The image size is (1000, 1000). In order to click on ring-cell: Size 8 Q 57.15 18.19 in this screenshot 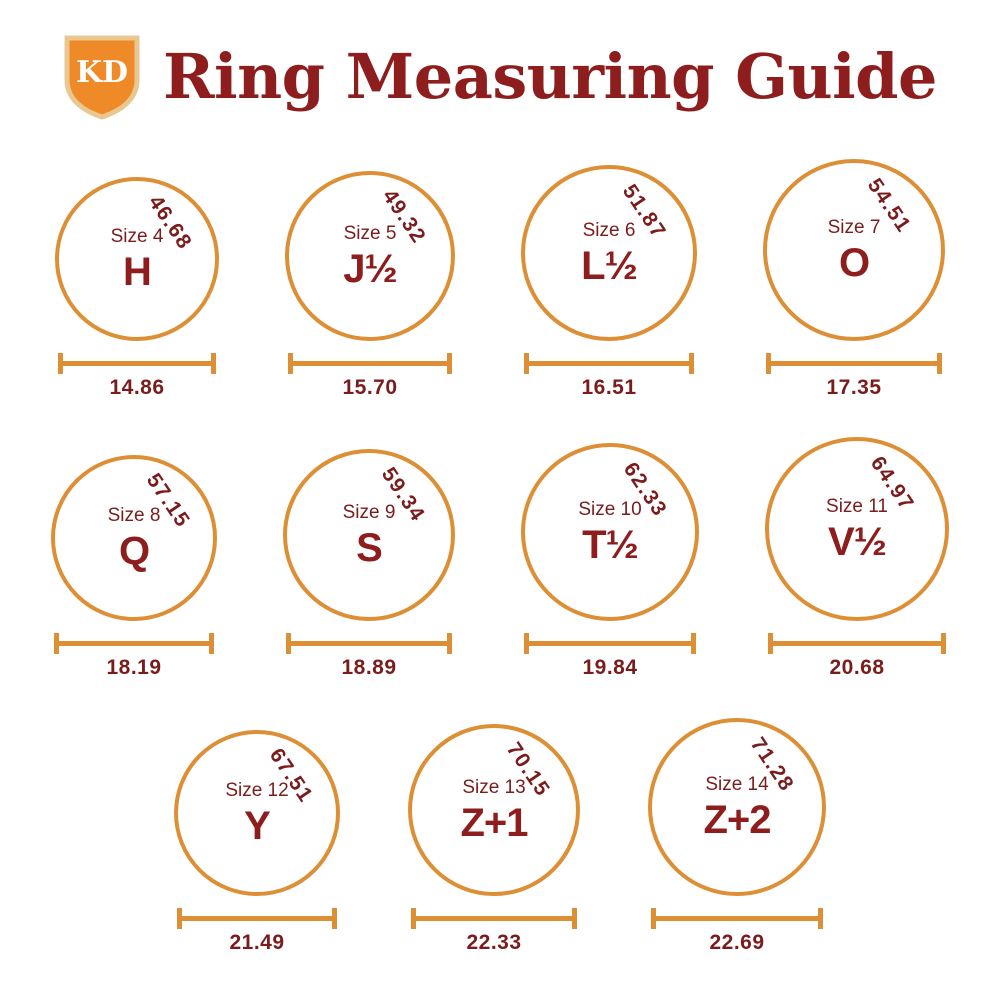, I will do `click(134, 567)`.